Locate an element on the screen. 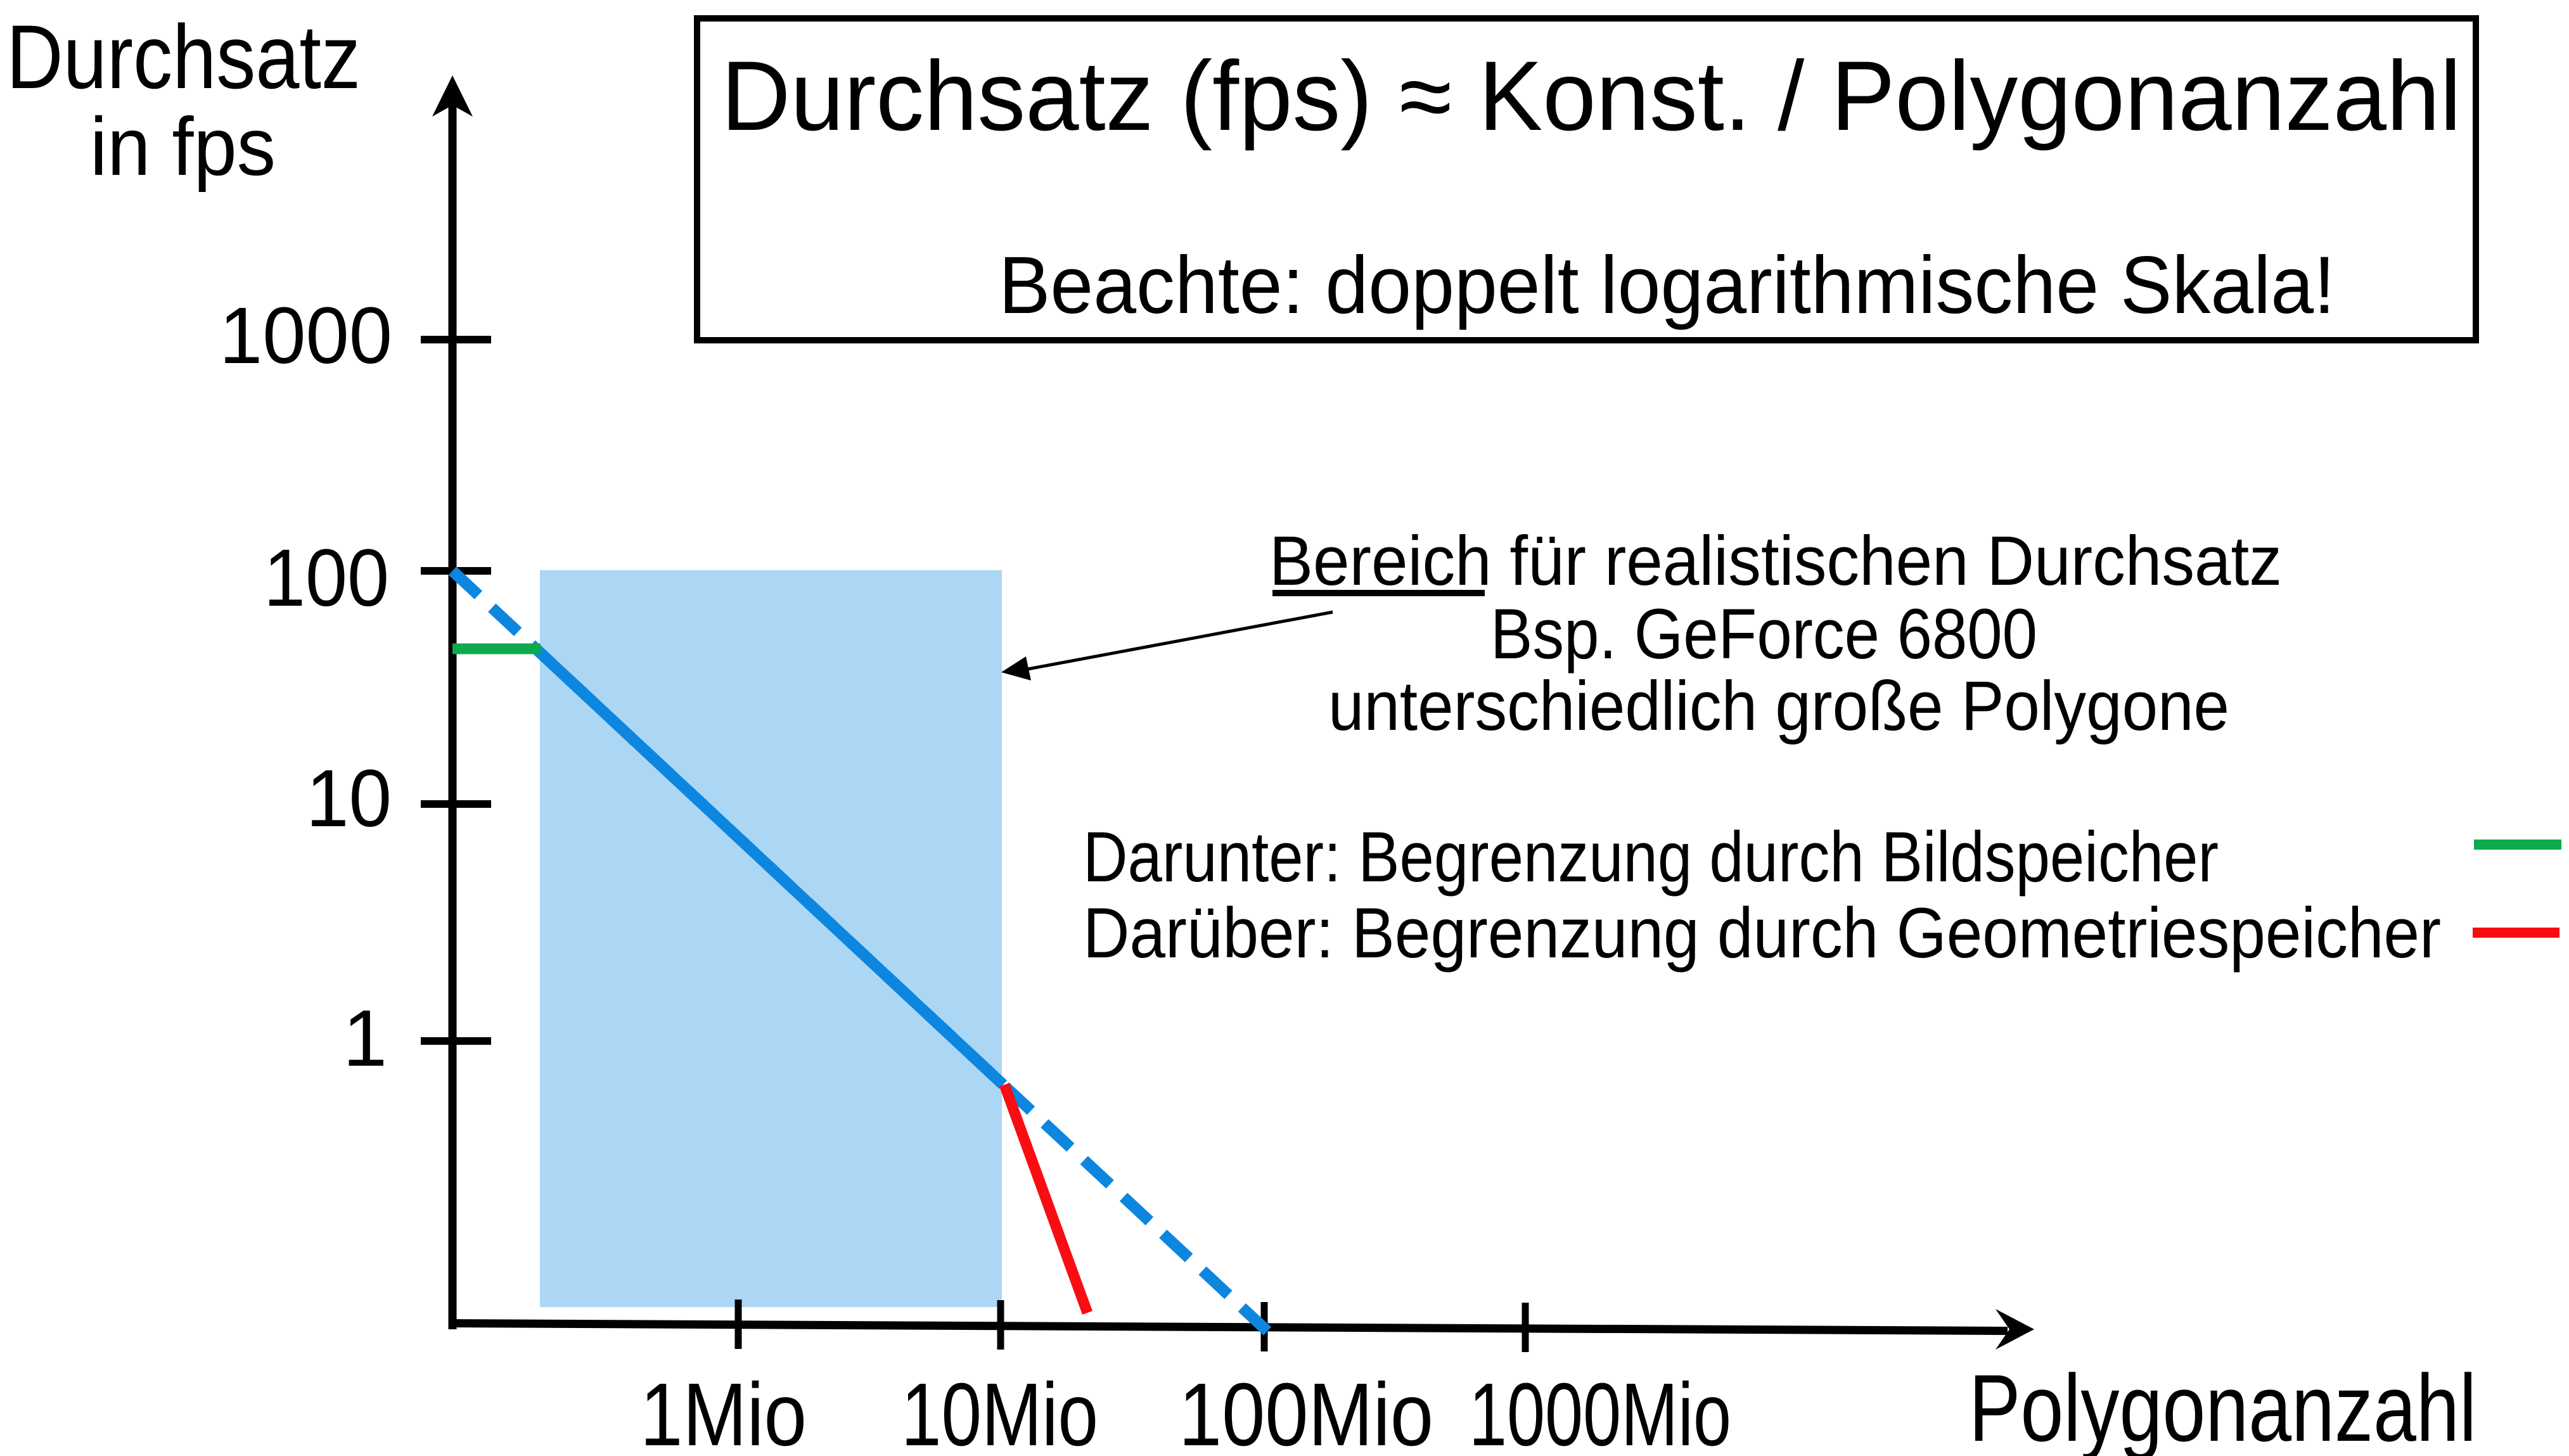  svg-text: 1Mio is located at coordinates (723, 1410).